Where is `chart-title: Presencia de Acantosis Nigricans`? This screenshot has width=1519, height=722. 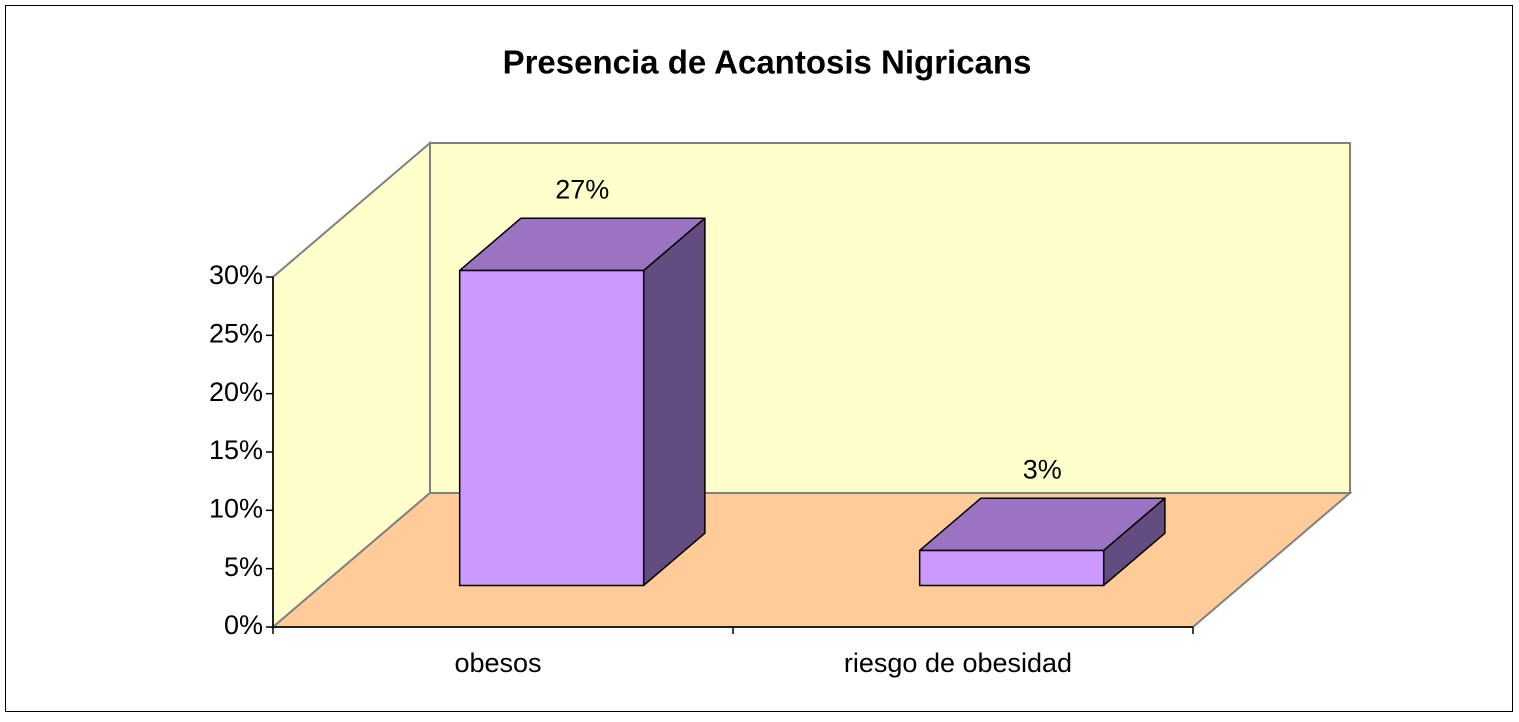
chart-title: Presencia de Acantosis Nigricans is located at coordinates (767, 62).